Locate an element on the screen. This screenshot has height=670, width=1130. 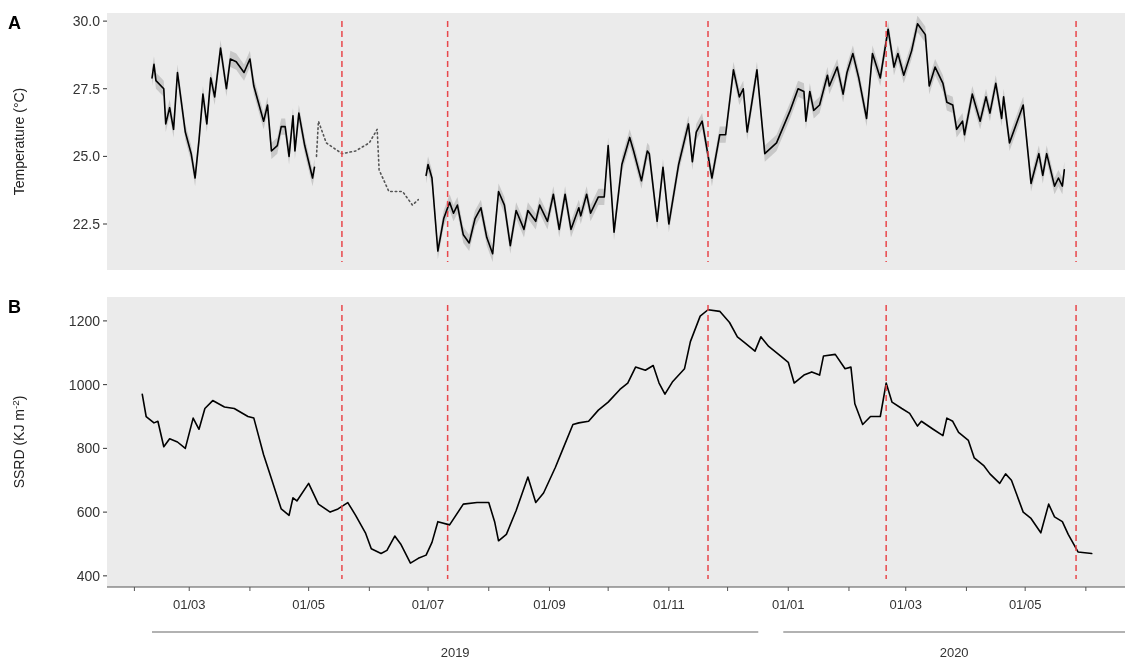
chart-title: A is located at coordinates (14, 23).